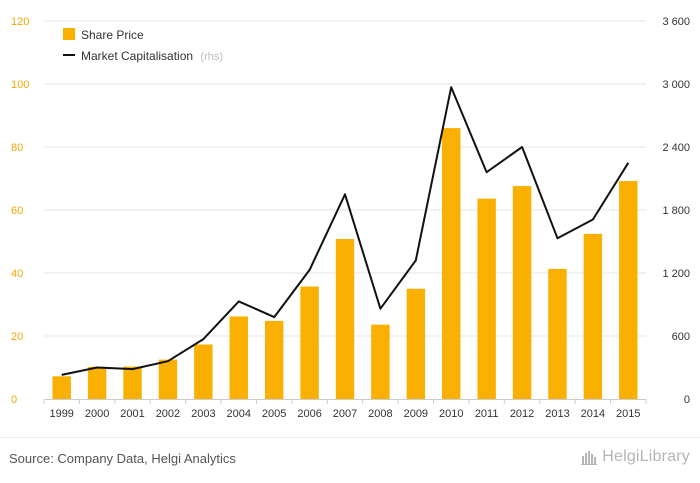 The image size is (700, 483). What do you see at coordinates (17, 211) in the screenshot?
I see `y-tick-label: 60` at bounding box center [17, 211].